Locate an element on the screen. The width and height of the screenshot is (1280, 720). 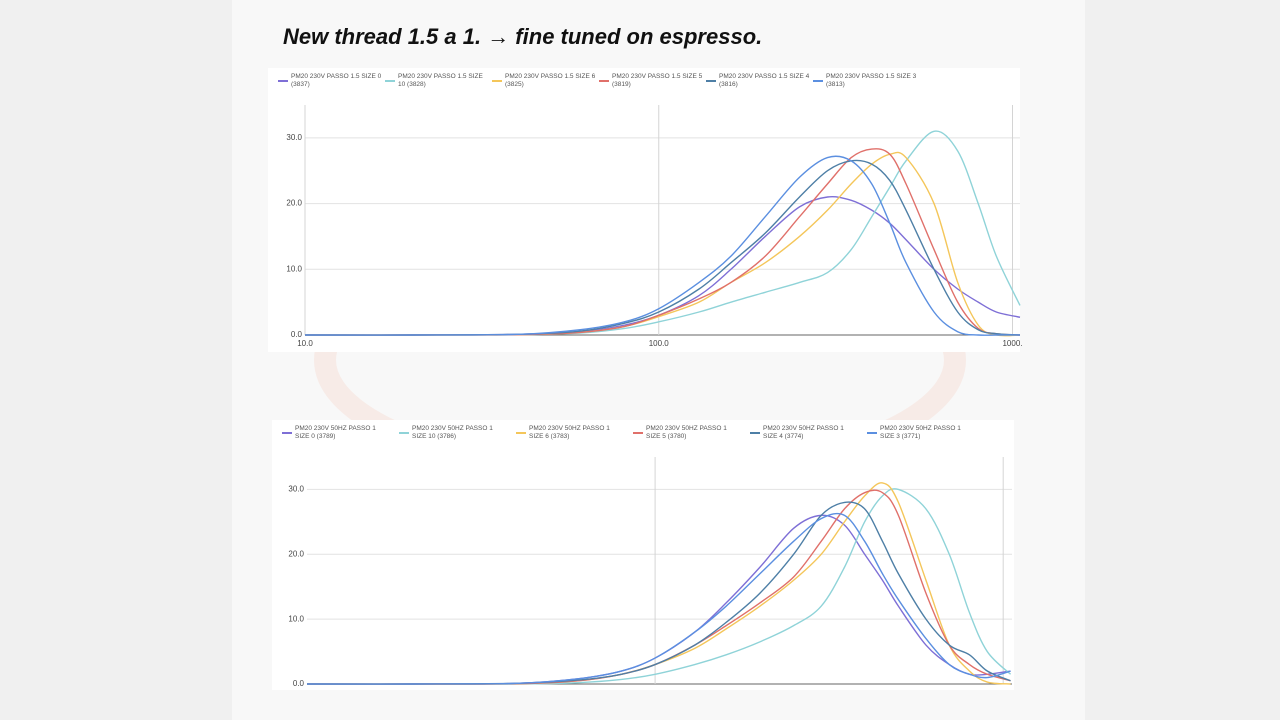
legend-item: PM20 230V 50HZ PASSO 1 SIZE 4 (3774) is located at coordinates (802, 433).